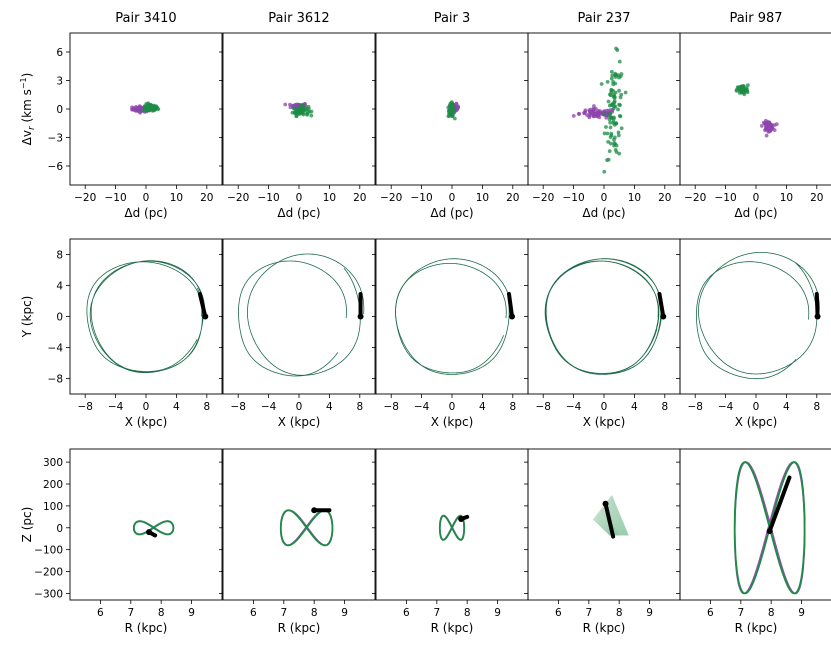 The image size is (831, 654). What do you see at coordinates (113, 120) in the screenshot?
I see `panel-velocity_scatter-0: Δvr (km s−1)` at bounding box center [113, 120].